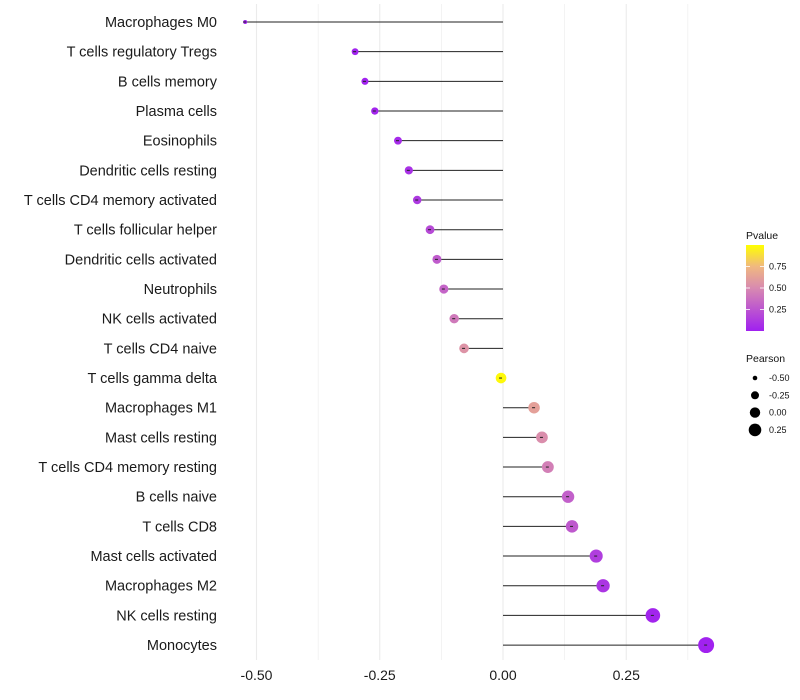 The image size is (800, 700). I want to click on category-label: Eosinophils, so click(180, 142).